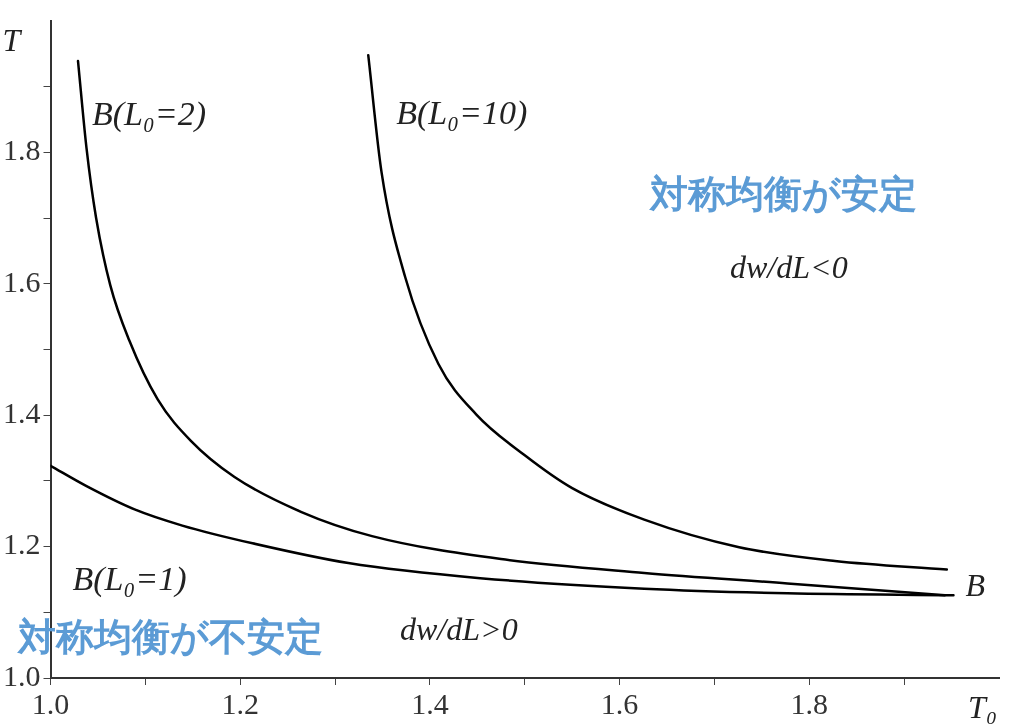 The width and height of the screenshot is (1009, 727). I want to click on series-label: B(L₀=1), so click(129, 578).